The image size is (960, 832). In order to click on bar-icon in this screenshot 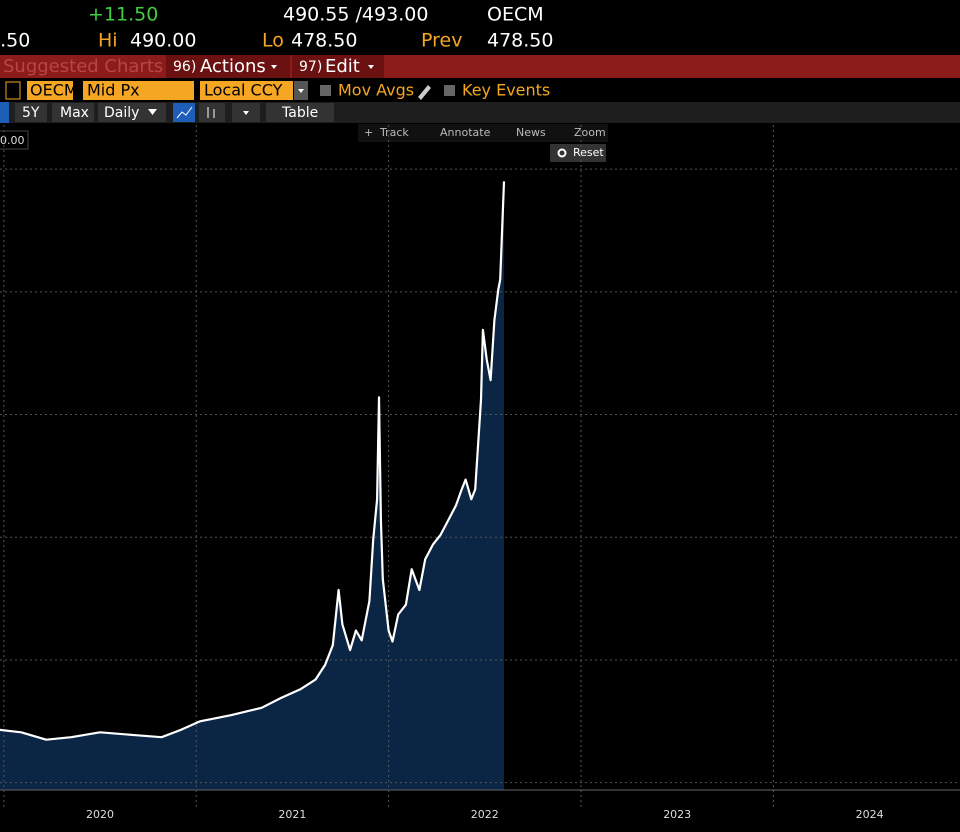, I will do `click(211, 112)`.